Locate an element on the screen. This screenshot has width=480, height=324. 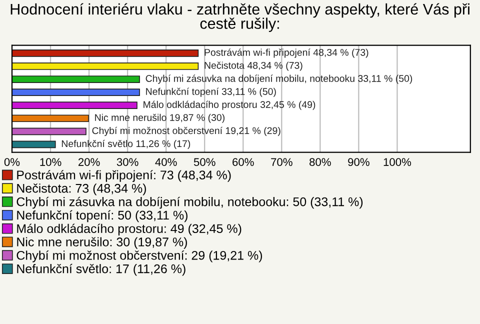
data-label: Nefunkční světlo 11,26 % (17) is located at coordinates (126, 145).